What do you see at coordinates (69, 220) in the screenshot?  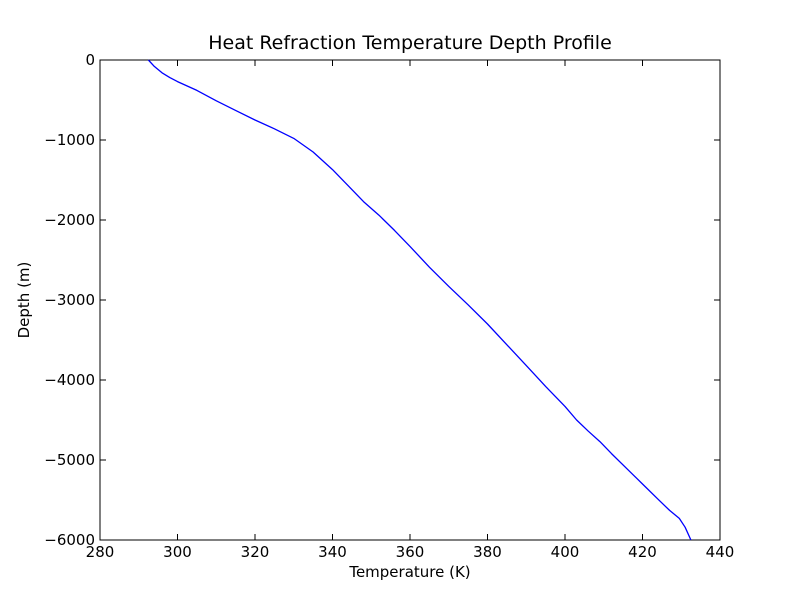 I see `y-tick-label: −2000` at bounding box center [69, 220].